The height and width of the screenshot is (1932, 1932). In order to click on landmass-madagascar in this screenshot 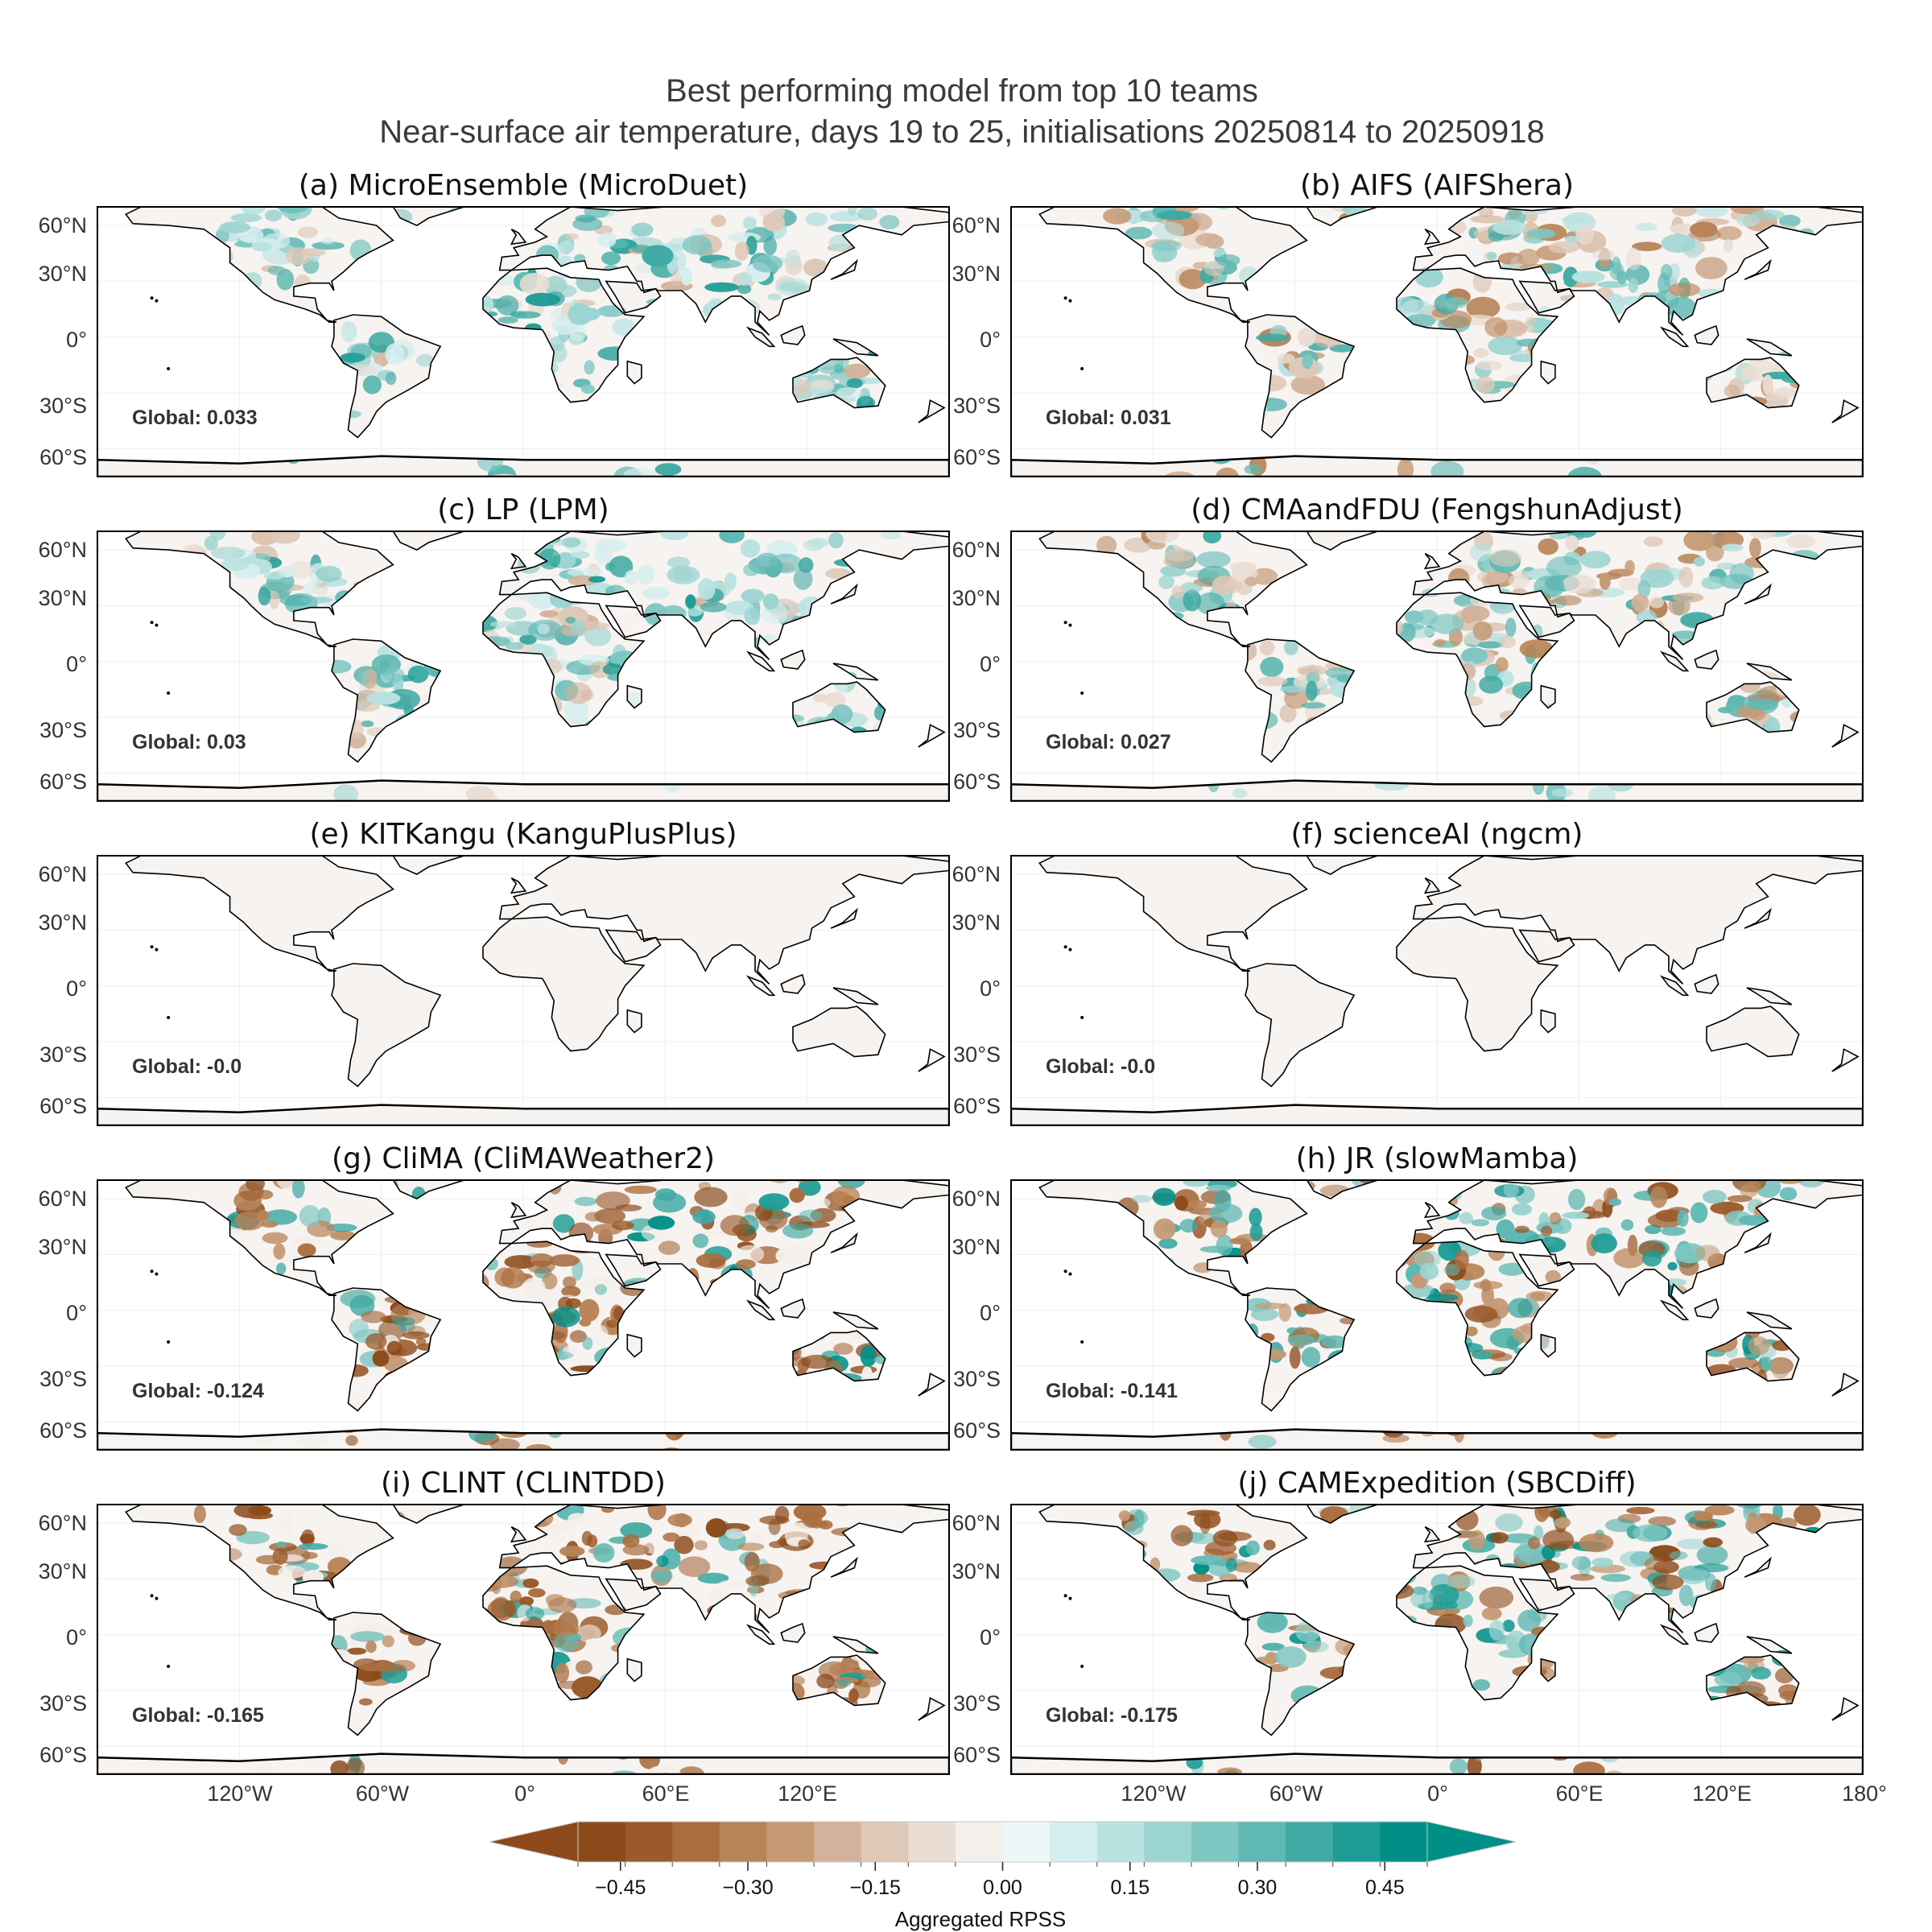, I will do `click(1548, 696)`.